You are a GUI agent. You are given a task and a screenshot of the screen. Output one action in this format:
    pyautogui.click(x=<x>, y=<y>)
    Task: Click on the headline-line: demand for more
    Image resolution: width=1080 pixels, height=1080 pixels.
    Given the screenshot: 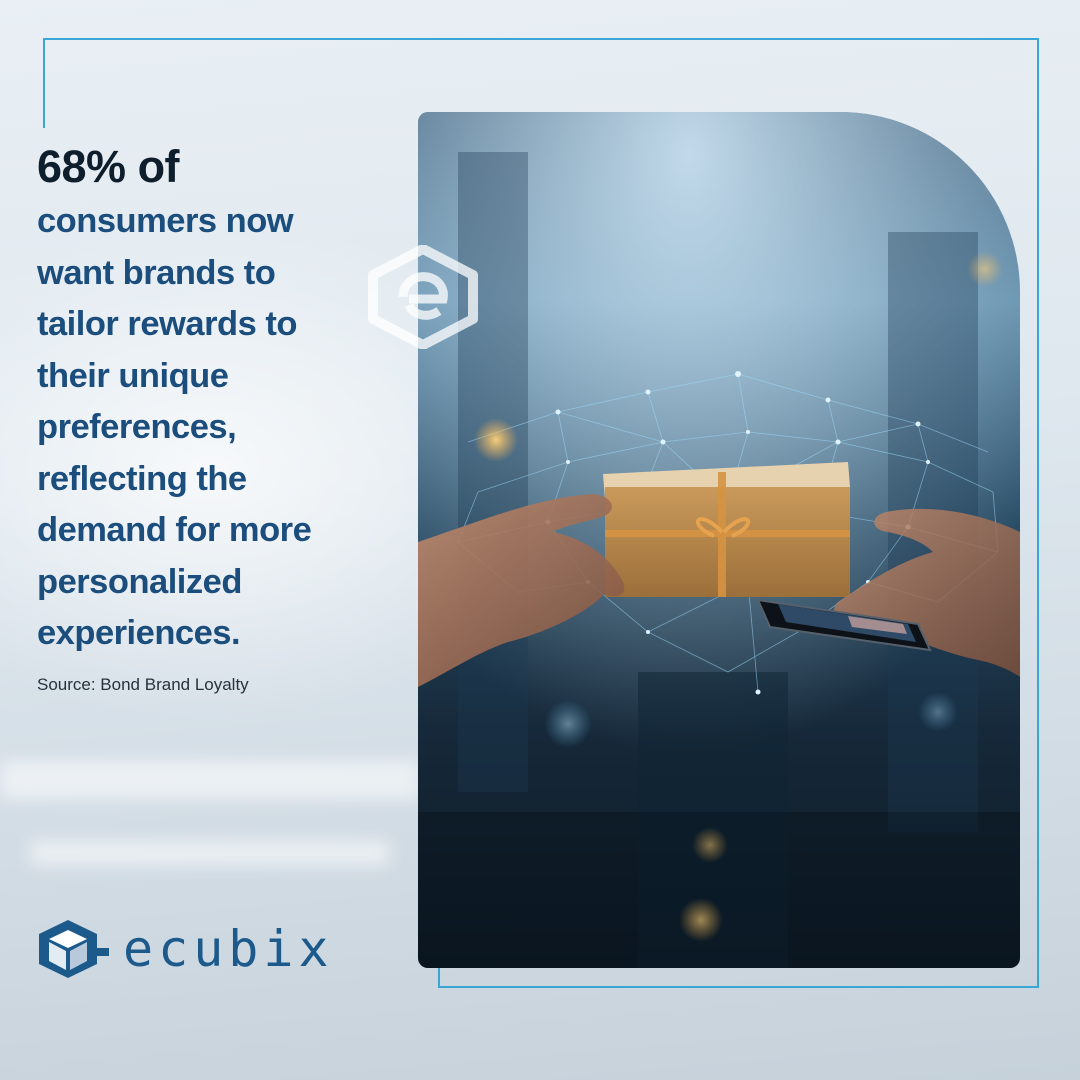 What is the action you would take?
    pyautogui.click(x=174, y=530)
    